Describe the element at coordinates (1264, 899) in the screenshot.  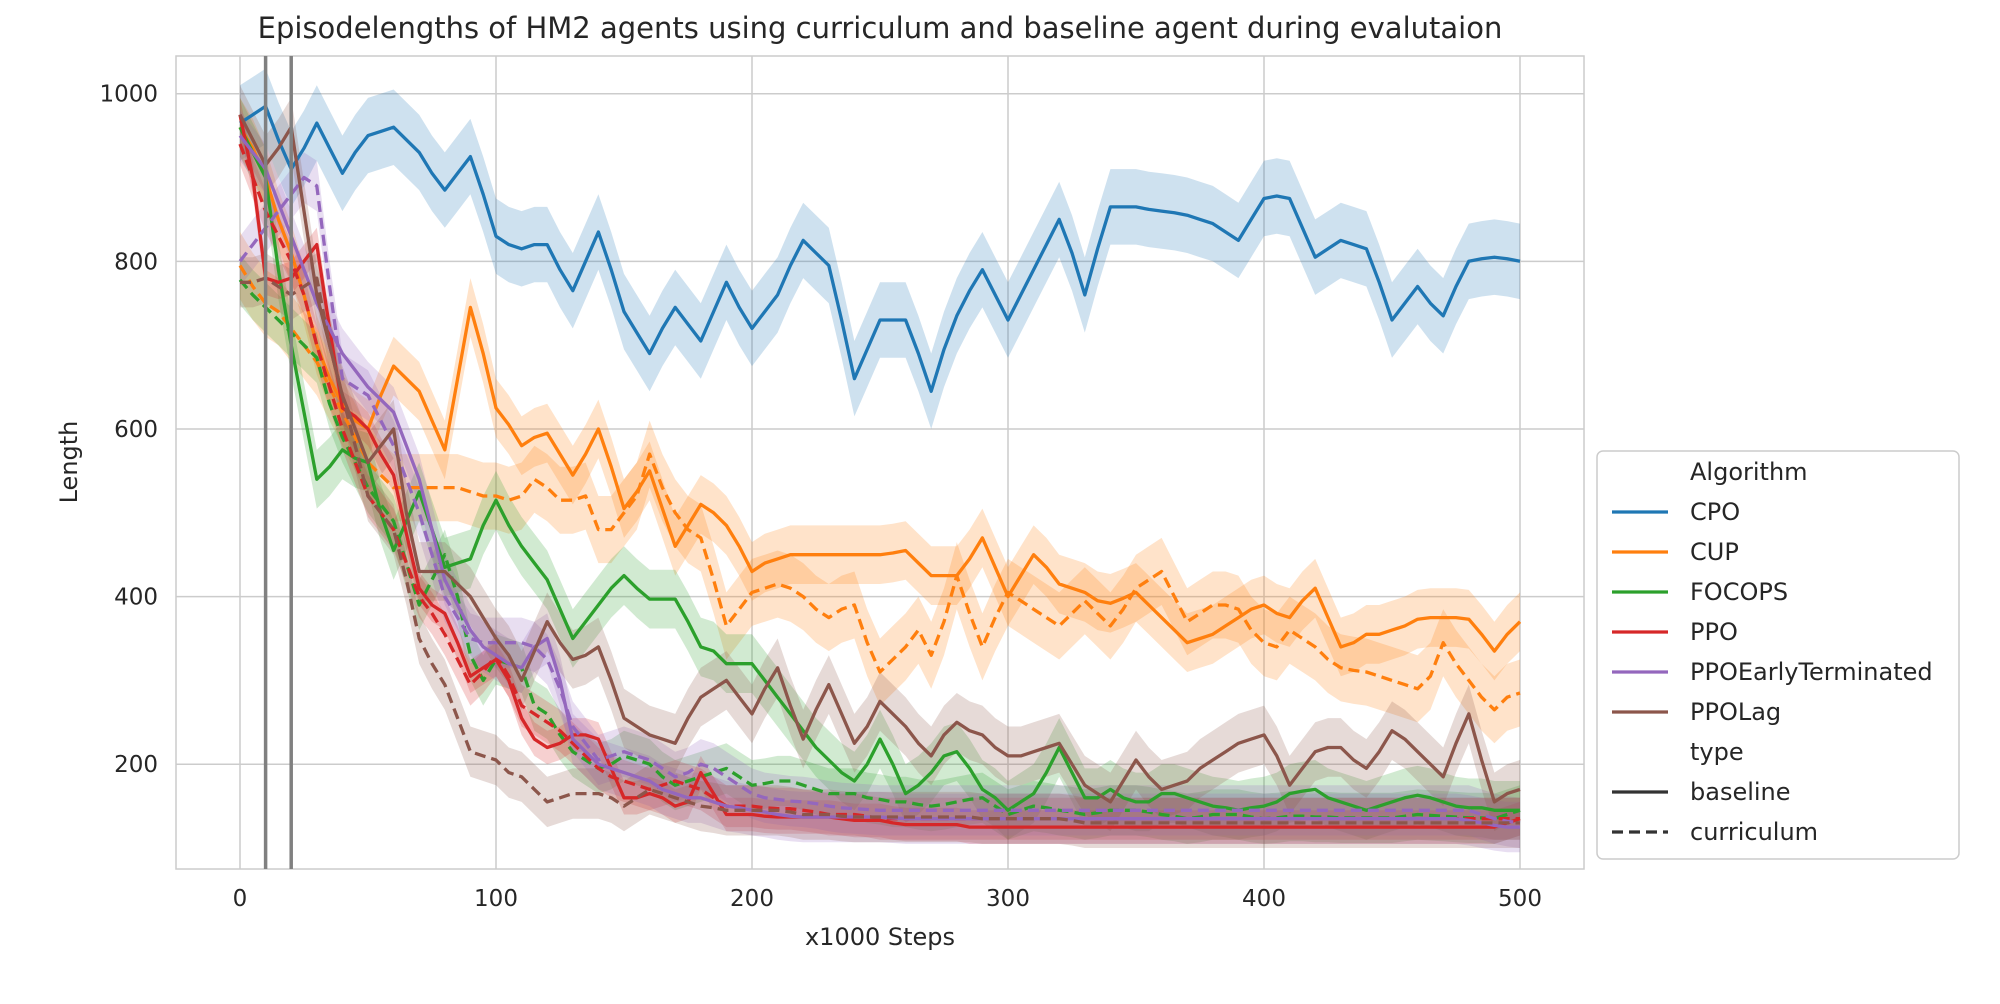
I see `x-tick-label: 400` at that location.